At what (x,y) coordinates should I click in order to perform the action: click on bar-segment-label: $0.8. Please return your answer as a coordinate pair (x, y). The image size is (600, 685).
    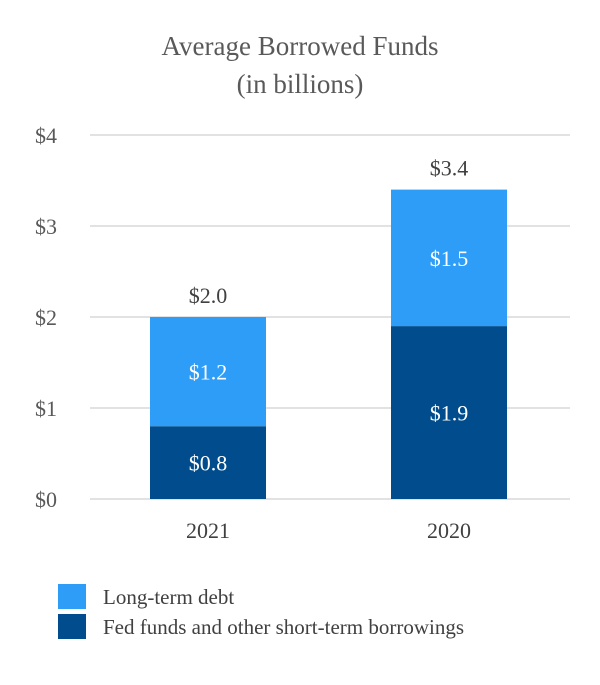
    Looking at the image, I should click on (208, 463).